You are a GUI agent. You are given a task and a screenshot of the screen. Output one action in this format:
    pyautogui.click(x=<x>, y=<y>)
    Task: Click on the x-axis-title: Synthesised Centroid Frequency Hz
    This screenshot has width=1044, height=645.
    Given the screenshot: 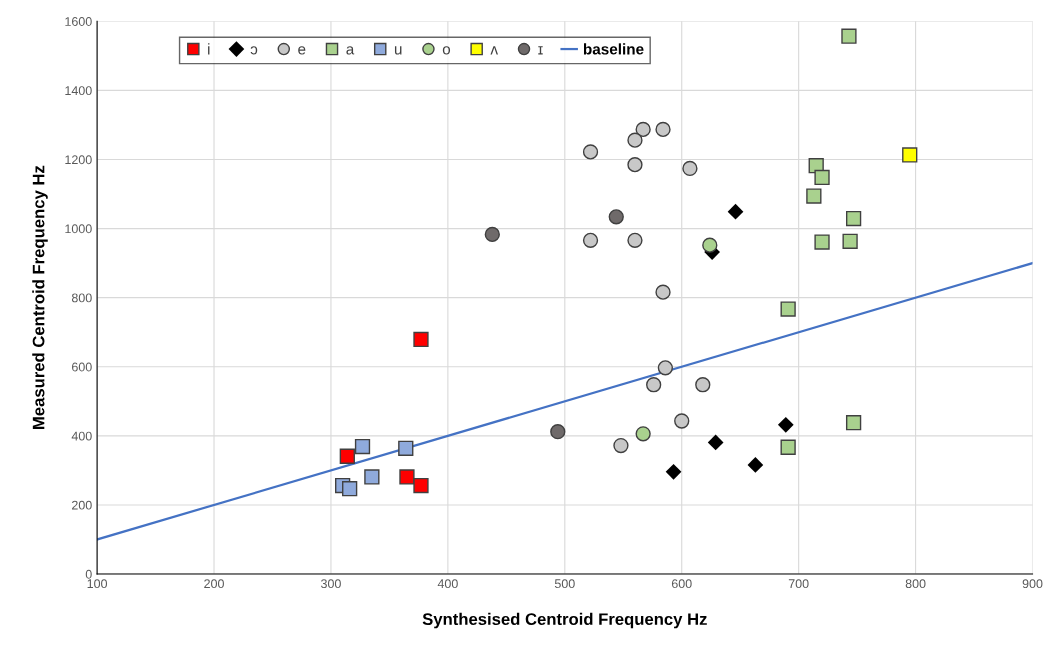 What is the action you would take?
    pyautogui.click(x=564, y=620)
    